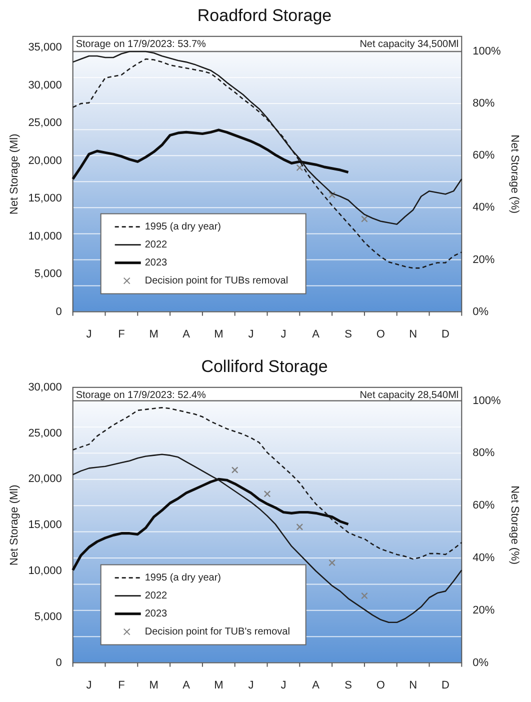  What do you see at coordinates (216, 281) in the screenshot?
I see `legend-label: Decision point for TUBs removal` at bounding box center [216, 281].